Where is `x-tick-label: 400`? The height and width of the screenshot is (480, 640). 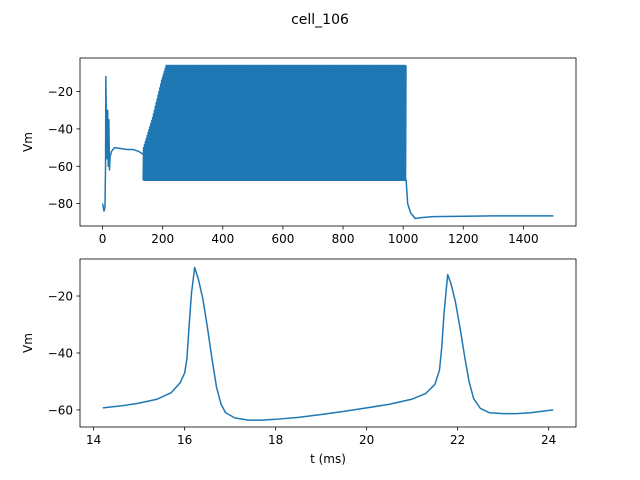
x-tick-label: 400 is located at coordinates (222, 239).